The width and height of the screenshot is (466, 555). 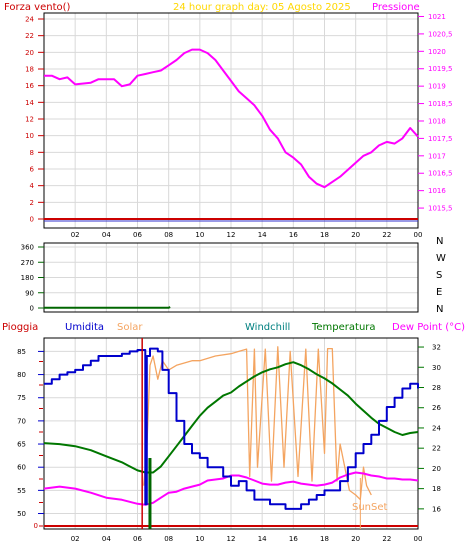 What do you see at coordinates (231, 277) in the screenshot?
I see `panel2-grid` at bounding box center [231, 277].